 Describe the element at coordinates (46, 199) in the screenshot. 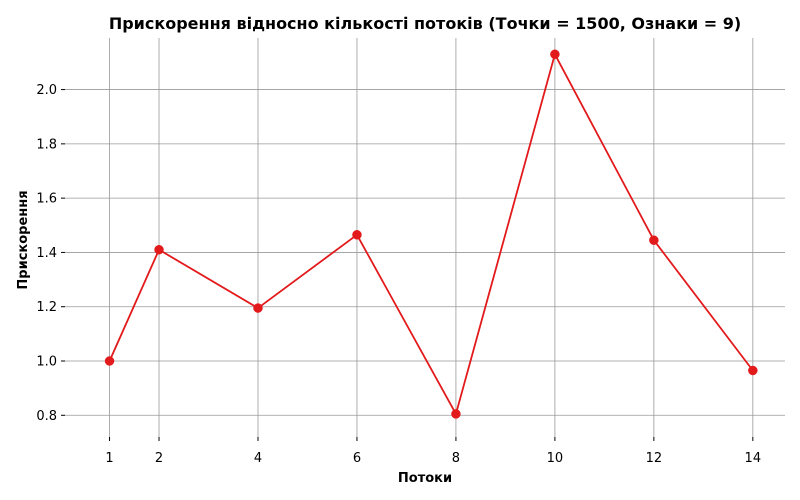

I see `y-tick-label: 1.6` at that location.